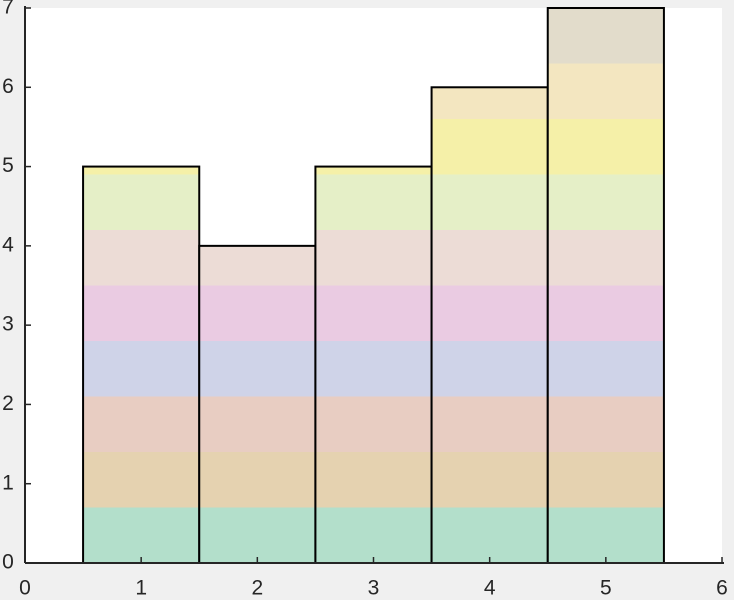 This screenshot has height=600, width=734. I want to click on y-tick-label: 1, so click(8, 482).